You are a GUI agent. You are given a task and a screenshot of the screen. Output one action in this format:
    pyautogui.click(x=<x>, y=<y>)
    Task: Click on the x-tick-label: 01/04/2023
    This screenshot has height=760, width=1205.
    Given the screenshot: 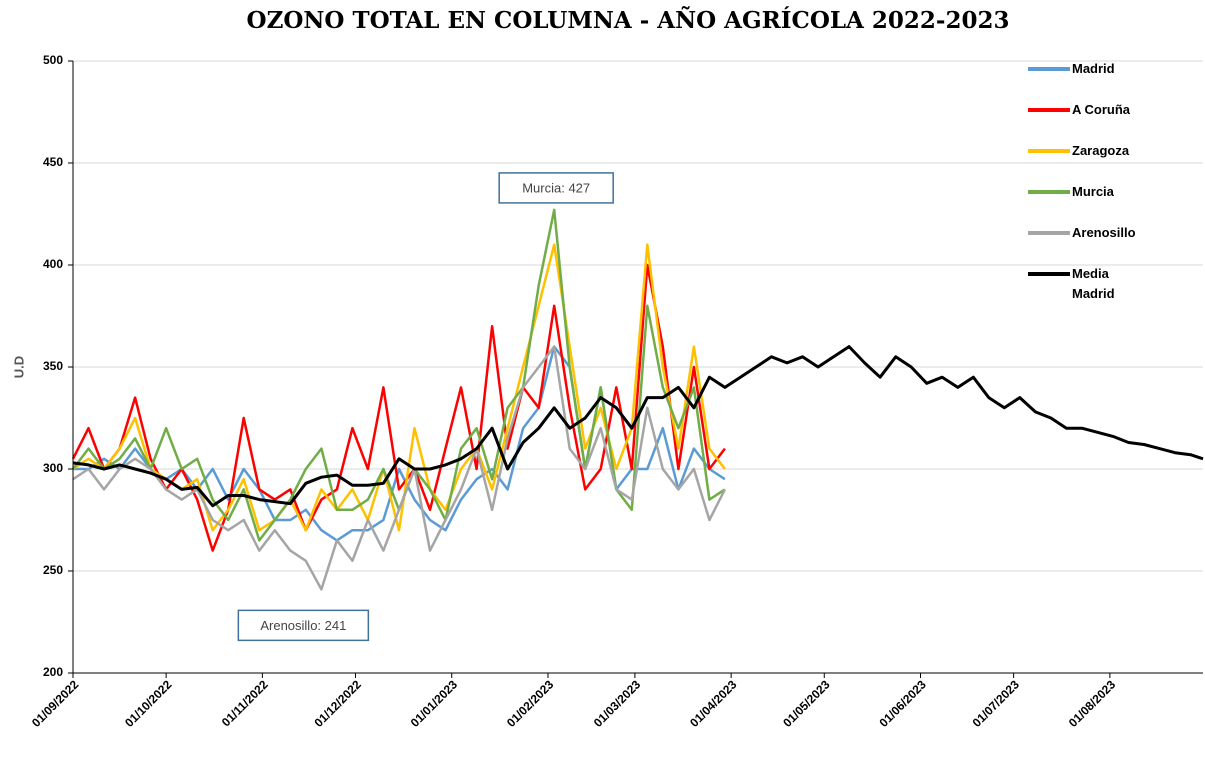 What is the action you would take?
    pyautogui.click(x=713, y=703)
    